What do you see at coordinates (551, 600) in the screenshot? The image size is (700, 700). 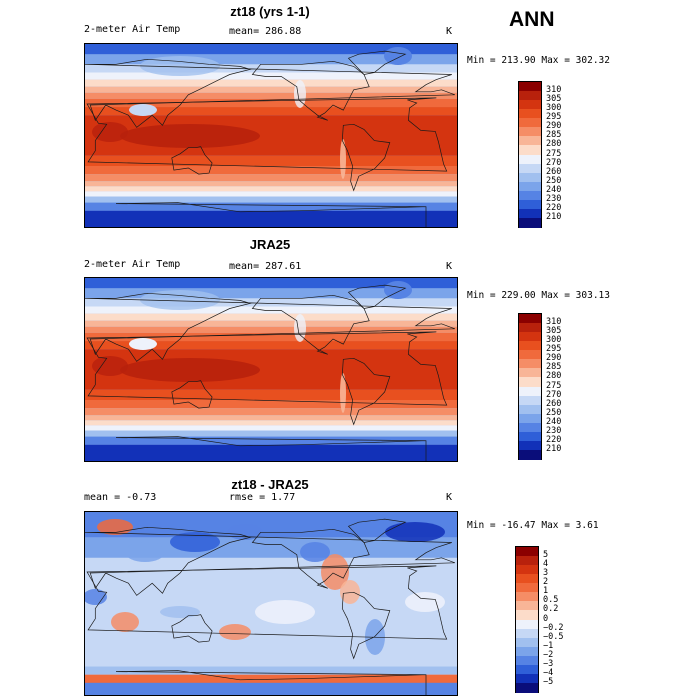 I see `colorbar-tick-label: 0.5` at bounding box center [551, 600].